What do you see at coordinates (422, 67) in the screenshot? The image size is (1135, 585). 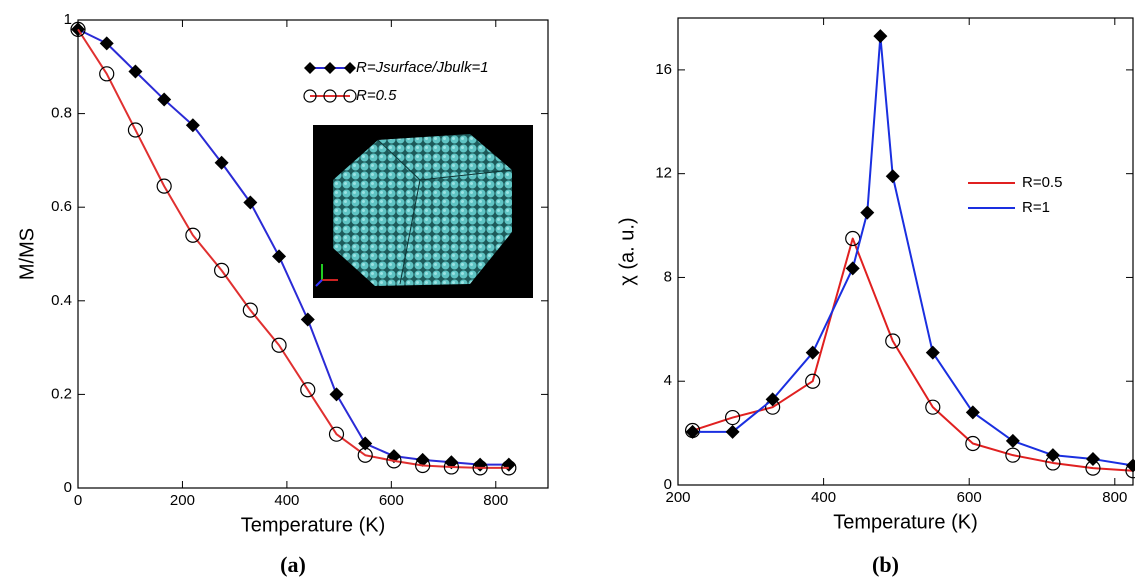 I see `legend-label: R=Jsurface/Jbulk=1` at bounding box center [422, 67].